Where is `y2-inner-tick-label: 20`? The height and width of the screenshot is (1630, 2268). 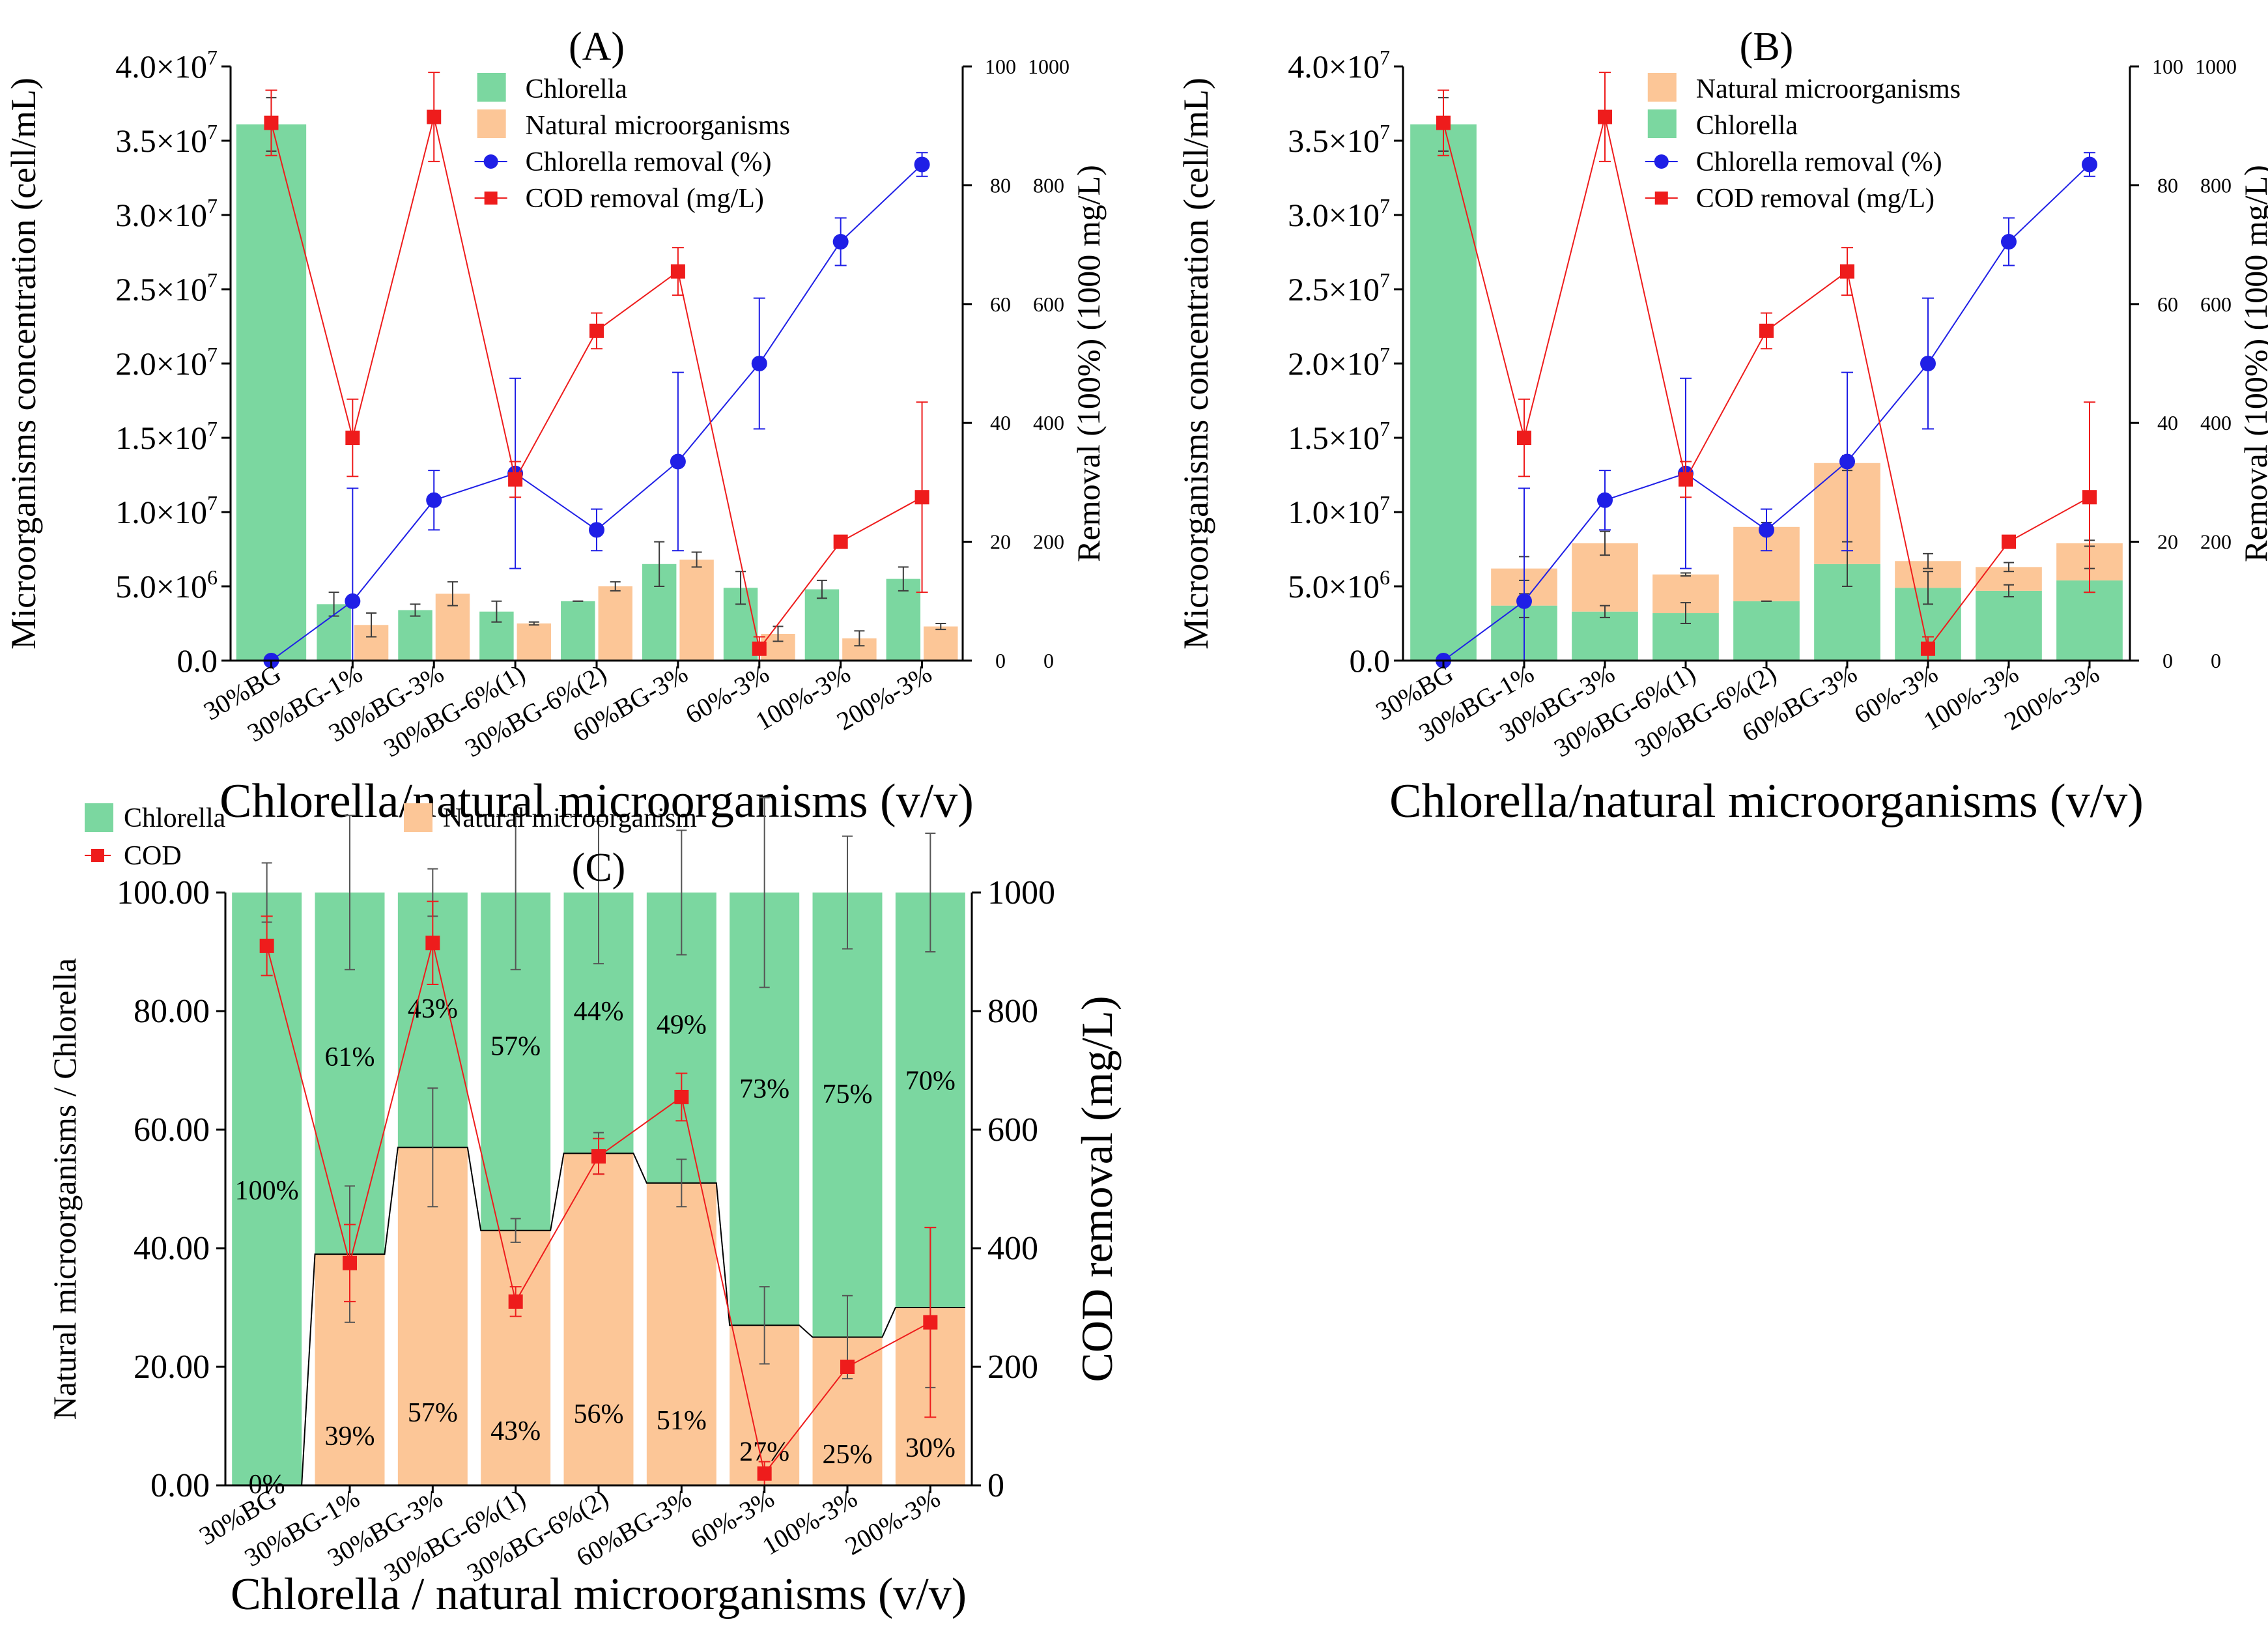 y2-inner-tick-label: 20 is located at coordinates (2167, 542).